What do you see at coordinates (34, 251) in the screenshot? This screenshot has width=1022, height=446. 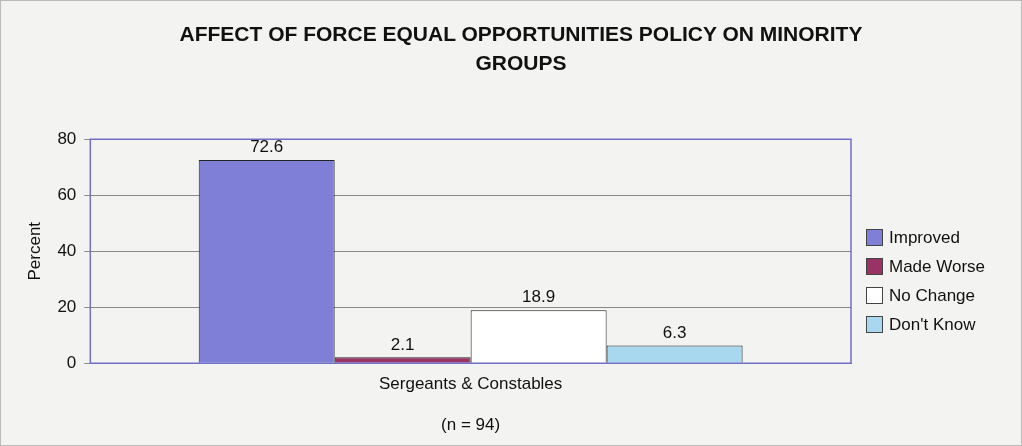 I see `y-axis-title: Percent` at bounding box center [34, 251].